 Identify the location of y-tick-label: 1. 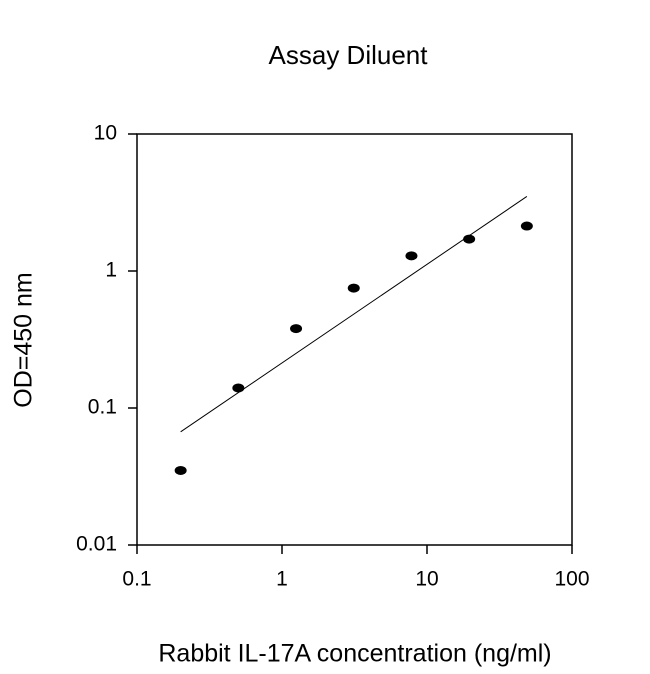
(111, 270).